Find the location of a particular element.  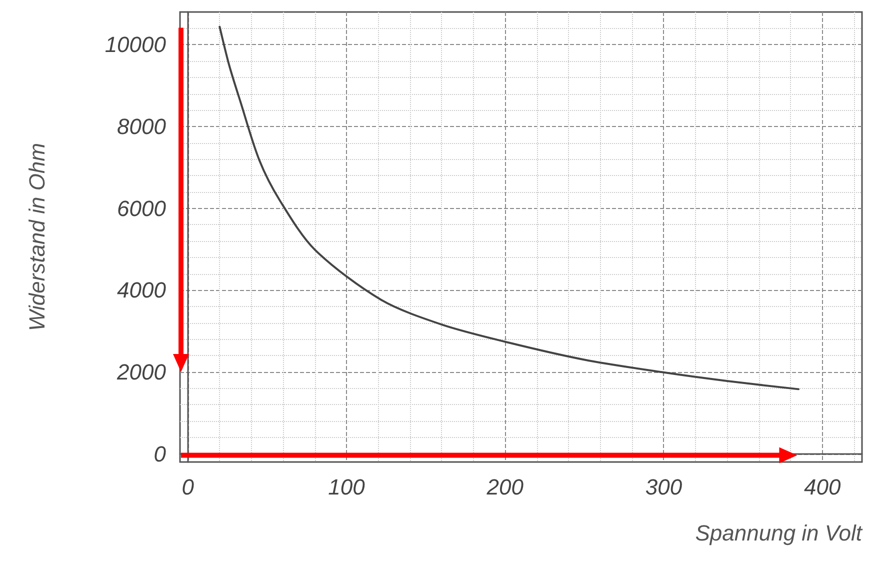

x-tick-label: 200 is located at coordinates (505, 487).